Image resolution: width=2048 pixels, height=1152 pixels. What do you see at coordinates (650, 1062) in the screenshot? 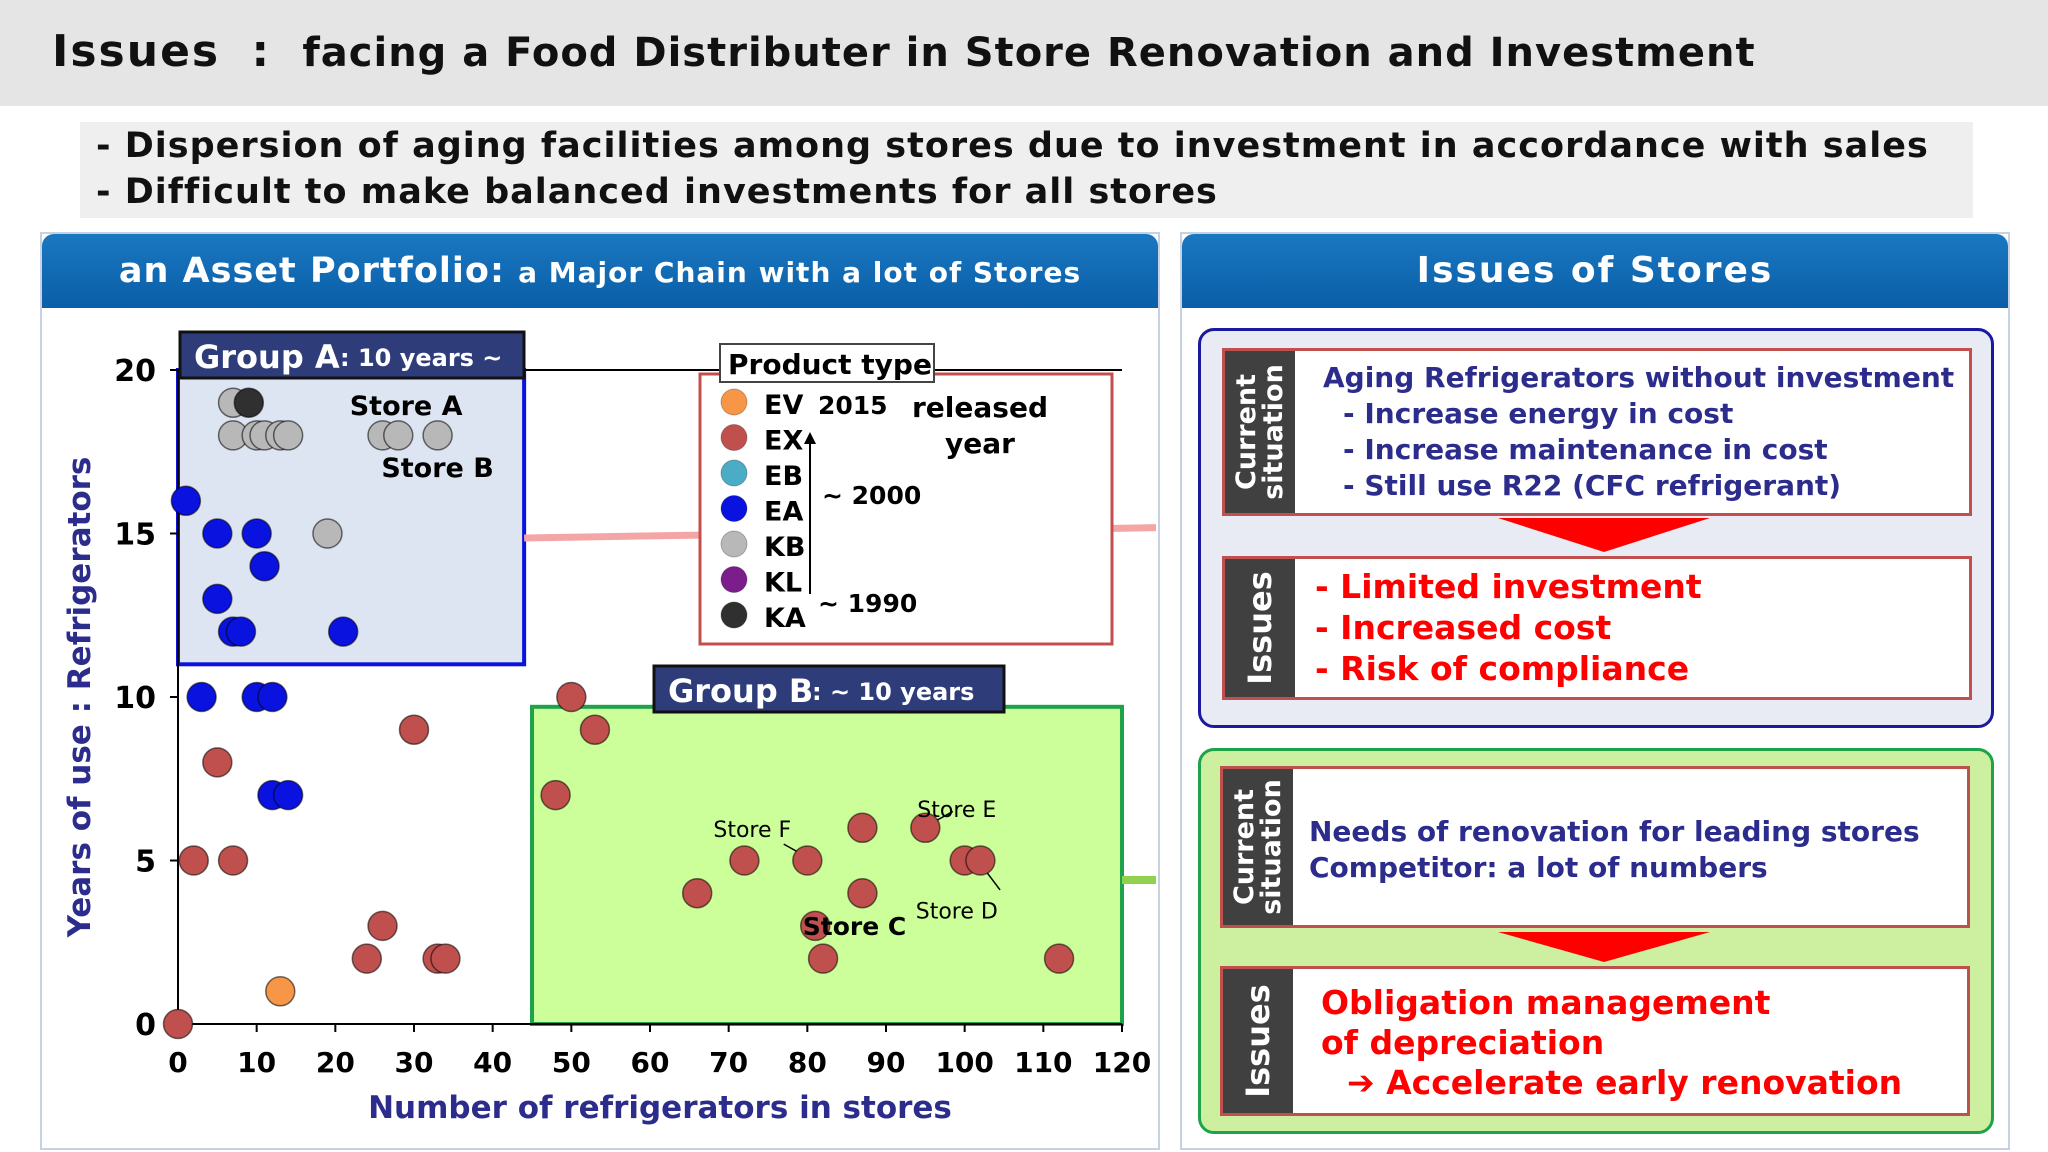
I see `x-tick-label: 60` at bounding box center [650, 1062].